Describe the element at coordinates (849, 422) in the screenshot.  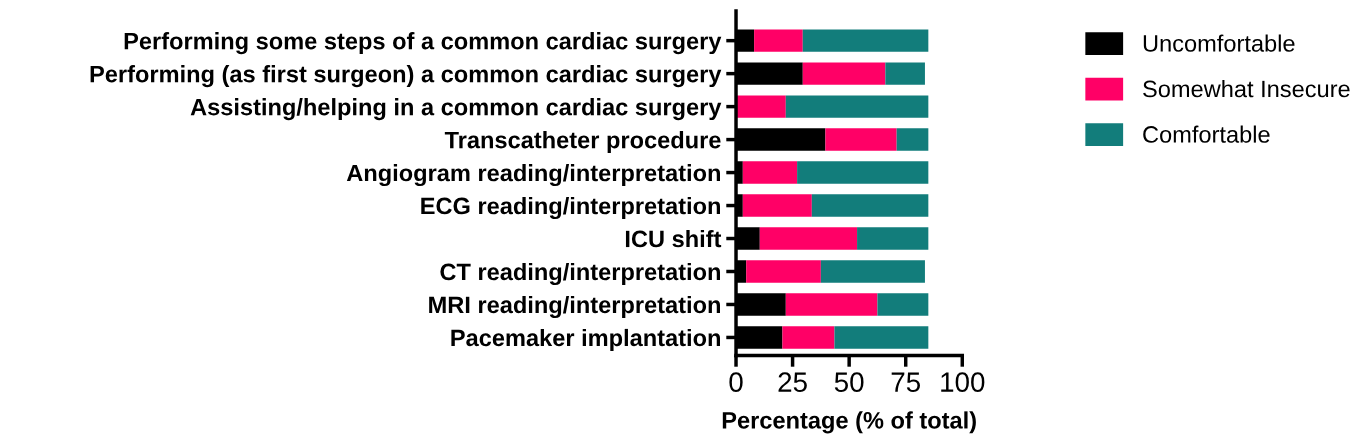
I see `x-axis-title: Percentage (% of total)` at that location.